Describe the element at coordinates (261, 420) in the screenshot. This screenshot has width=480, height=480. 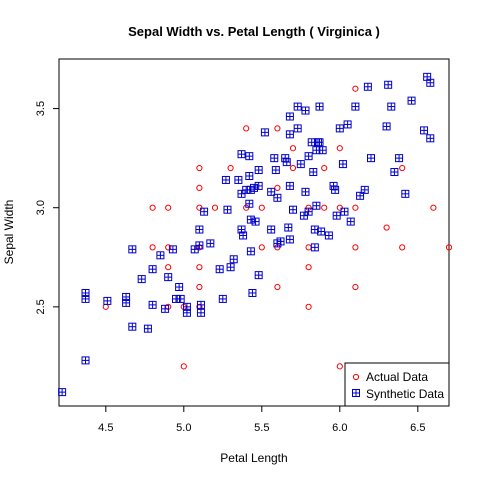
I see `x-axis: 4.5 5.0 5.5 6.0 6.5` at that location.